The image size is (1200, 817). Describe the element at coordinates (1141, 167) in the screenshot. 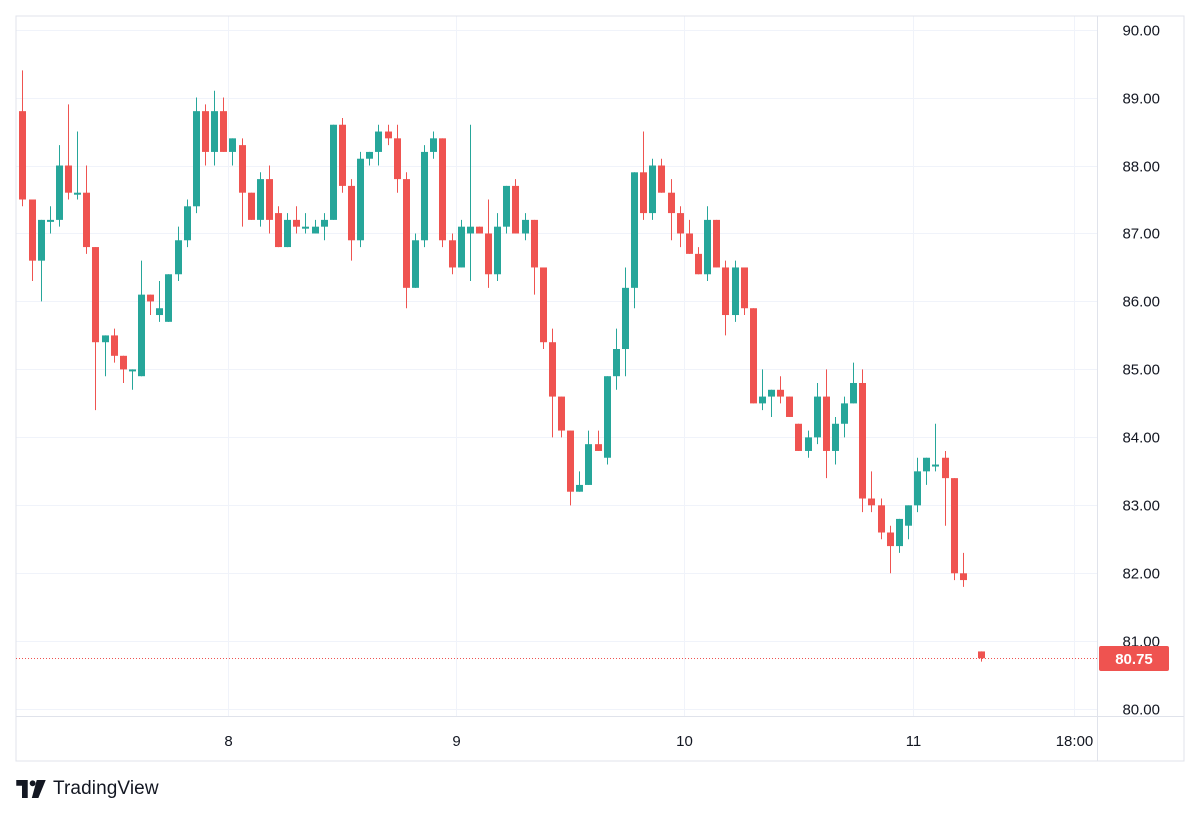

I see `price-tick-label: 88.00` at that location.